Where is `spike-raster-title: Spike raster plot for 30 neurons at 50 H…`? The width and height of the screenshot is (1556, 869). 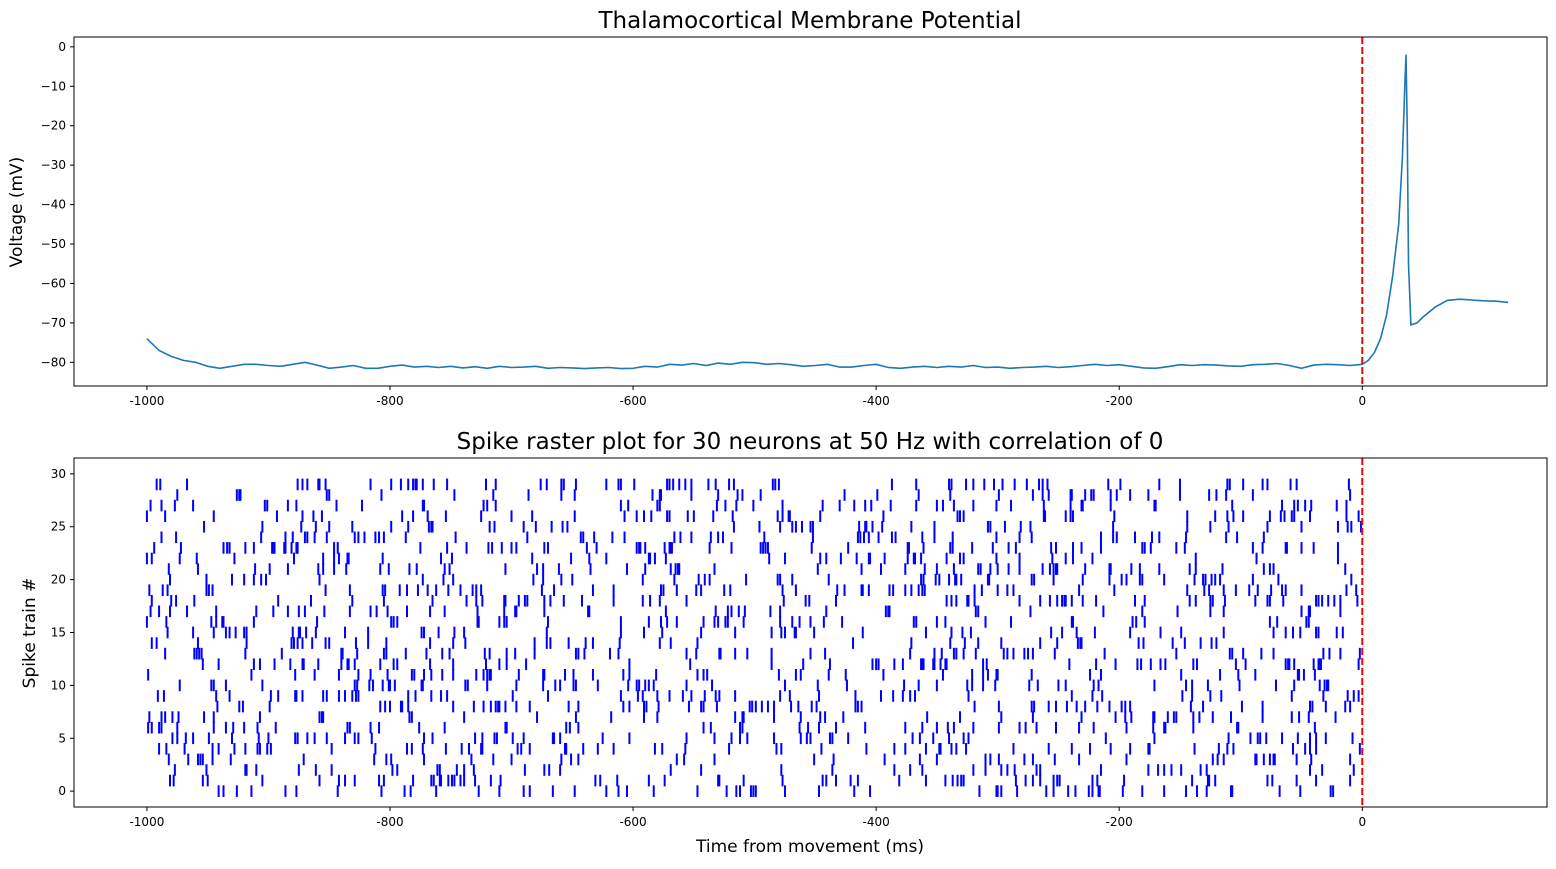 spike-raster-title: Spike raster plot for 30 neurons at 50 H… is located at coordinates (810, 442).